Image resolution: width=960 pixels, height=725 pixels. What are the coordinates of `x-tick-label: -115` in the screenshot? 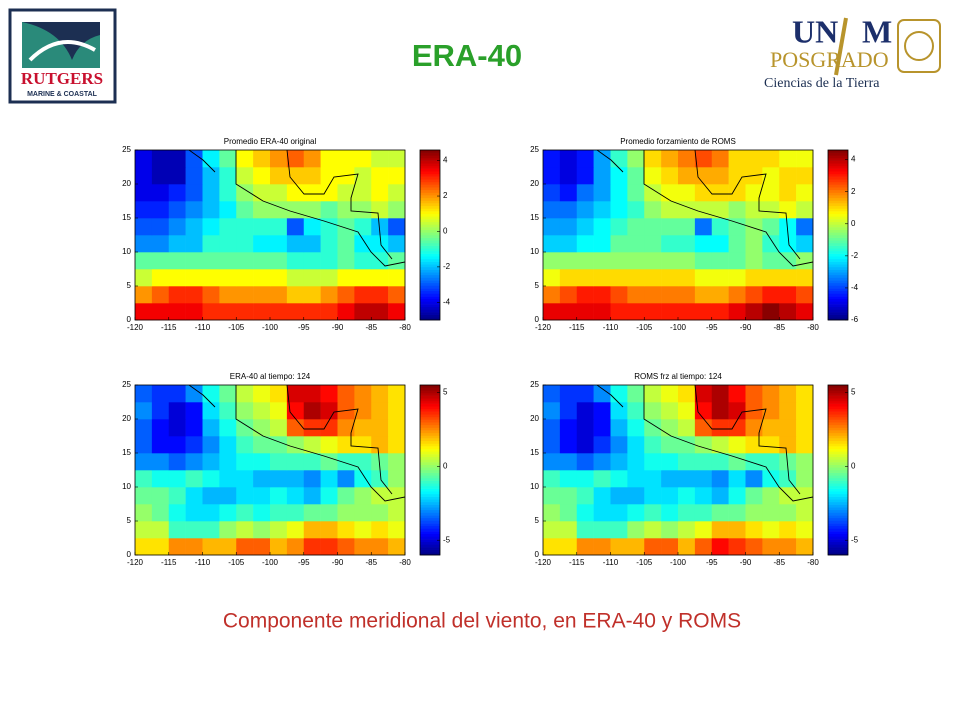 It's located at (169, 562).